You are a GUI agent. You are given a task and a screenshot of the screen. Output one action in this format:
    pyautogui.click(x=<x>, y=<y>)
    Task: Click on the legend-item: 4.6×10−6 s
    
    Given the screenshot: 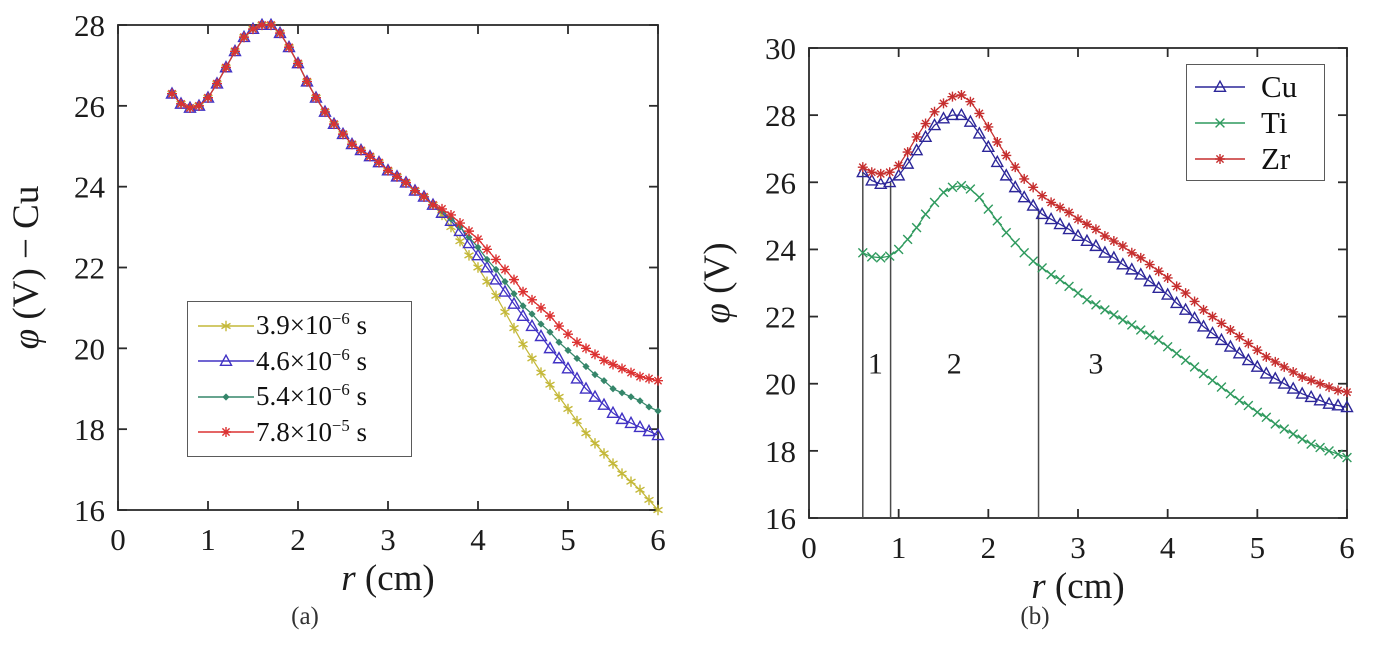 What is the action you would take?
    pyautogui.click(x=299, y=361)
    